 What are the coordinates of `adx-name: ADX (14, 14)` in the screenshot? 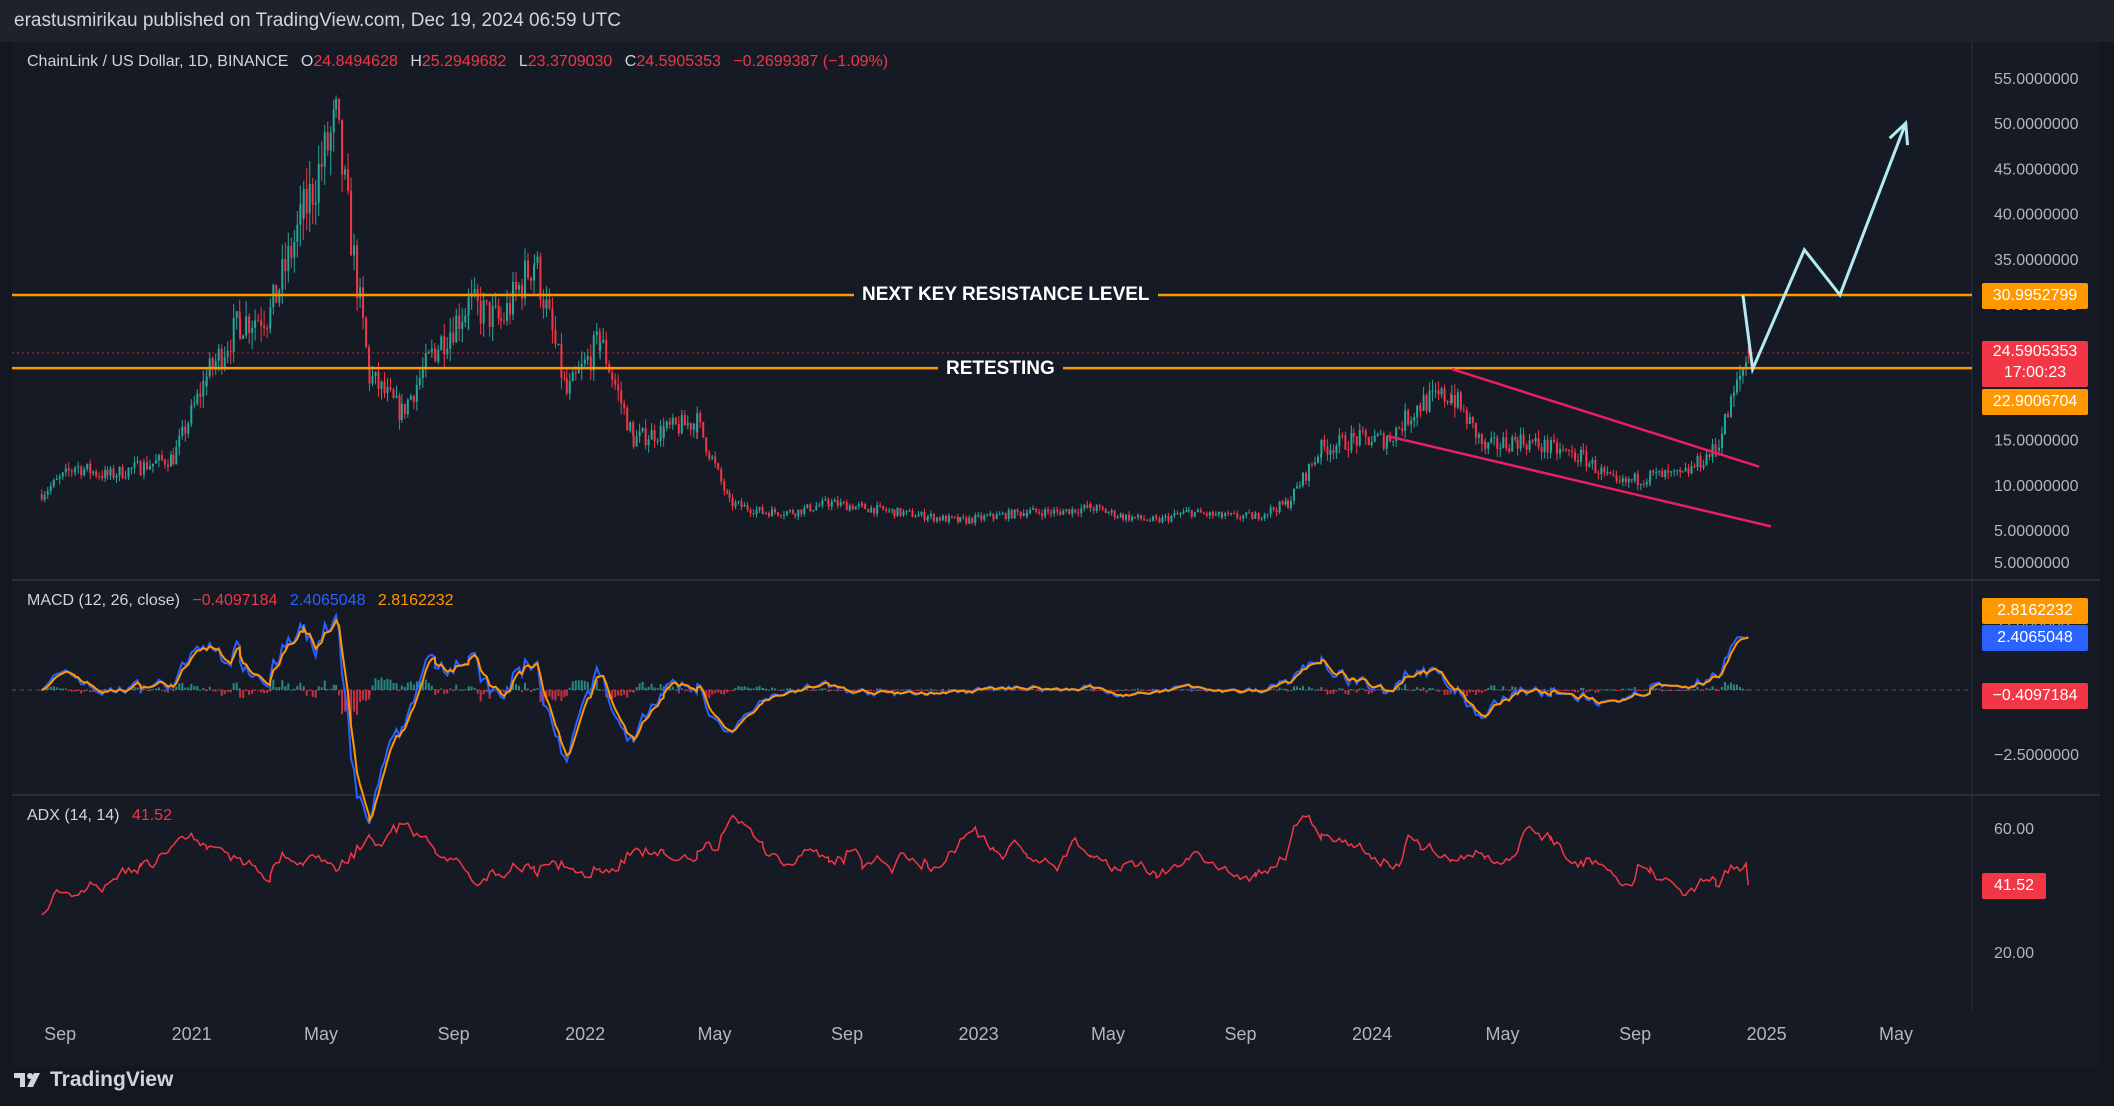 It's located at (73, 815).